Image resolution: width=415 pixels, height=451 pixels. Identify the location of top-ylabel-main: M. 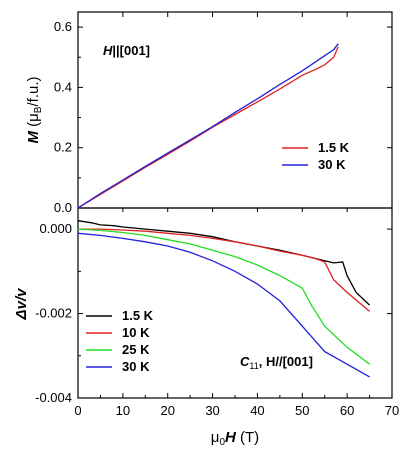
(33, 137).